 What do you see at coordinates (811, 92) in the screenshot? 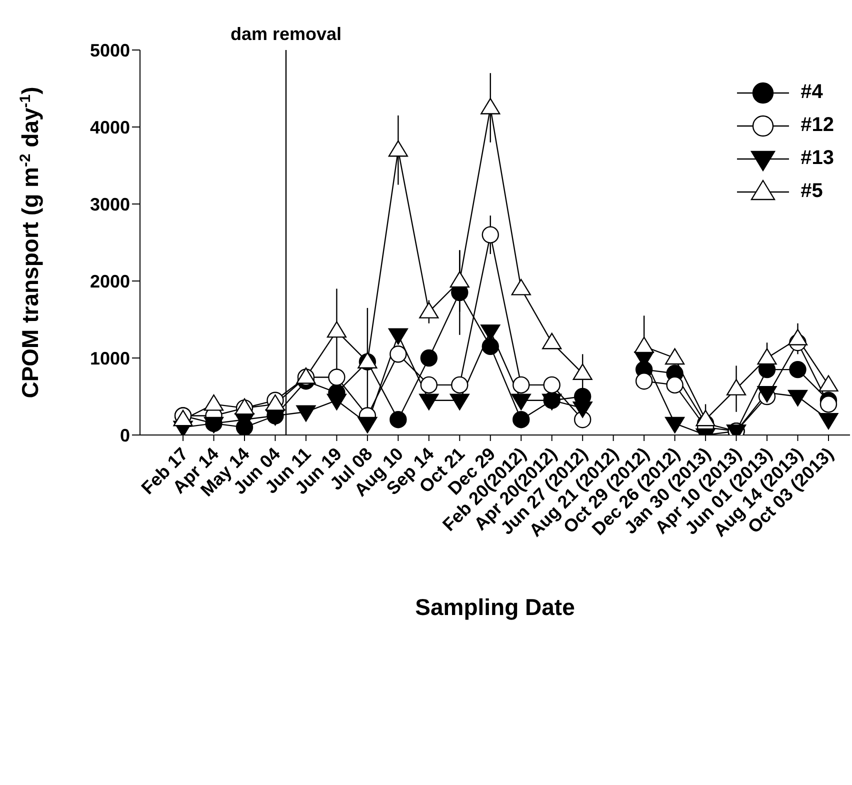
I see `legend-label: #4` at bounding box center [811, 92].